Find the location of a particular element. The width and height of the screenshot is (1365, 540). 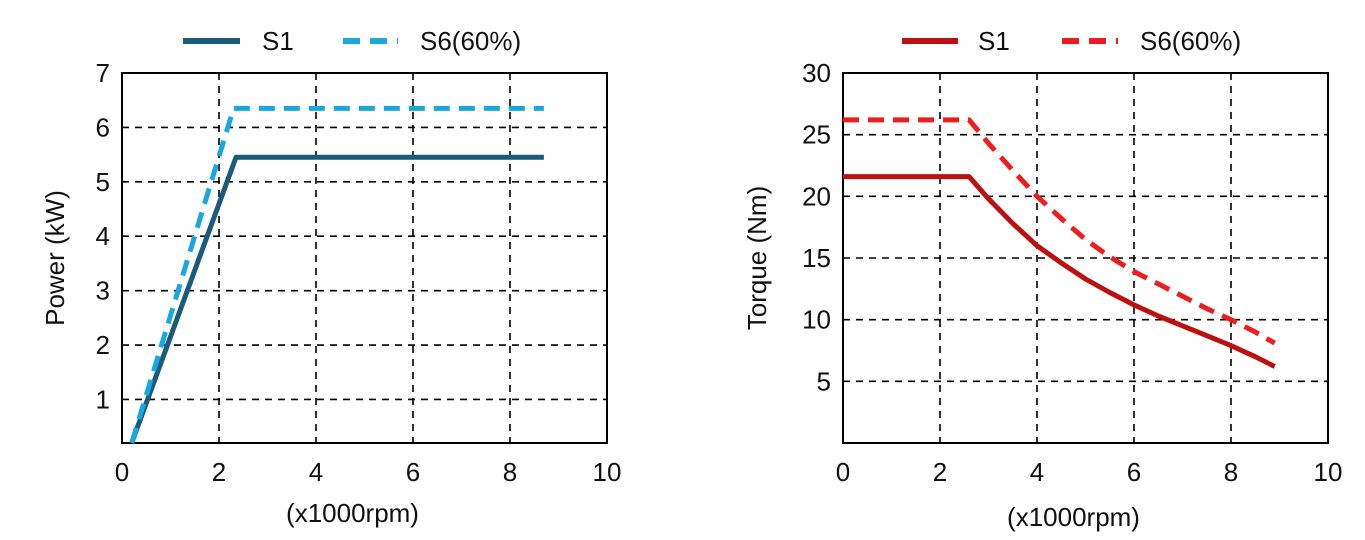

y-axis-label: Torque (Nm) is located at coordinates (757, 258).